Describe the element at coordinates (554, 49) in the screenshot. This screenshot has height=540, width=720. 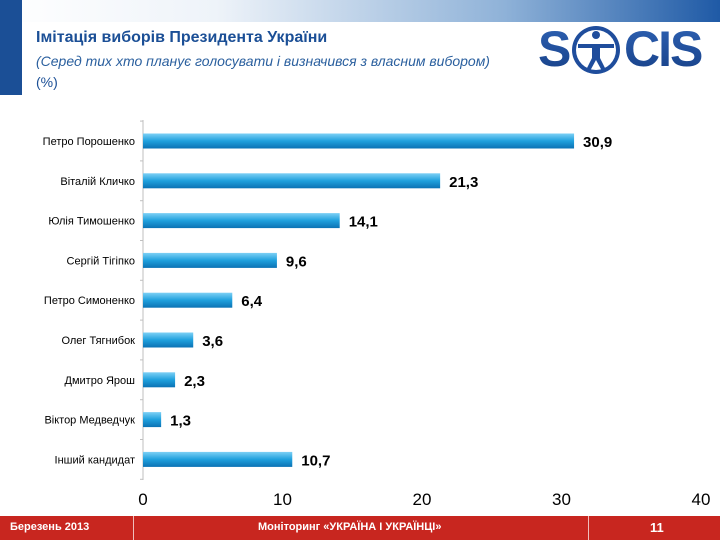
I see `svg-text: S` at that location.